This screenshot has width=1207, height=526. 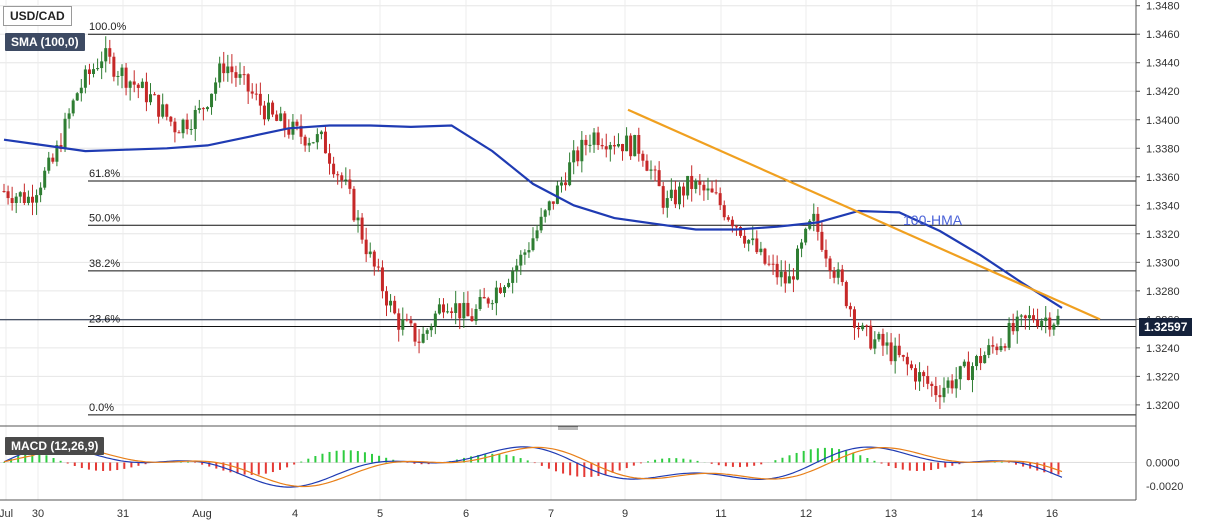 I want to click on price-tick-label: 1.3200, so click(x=1163, y=406).